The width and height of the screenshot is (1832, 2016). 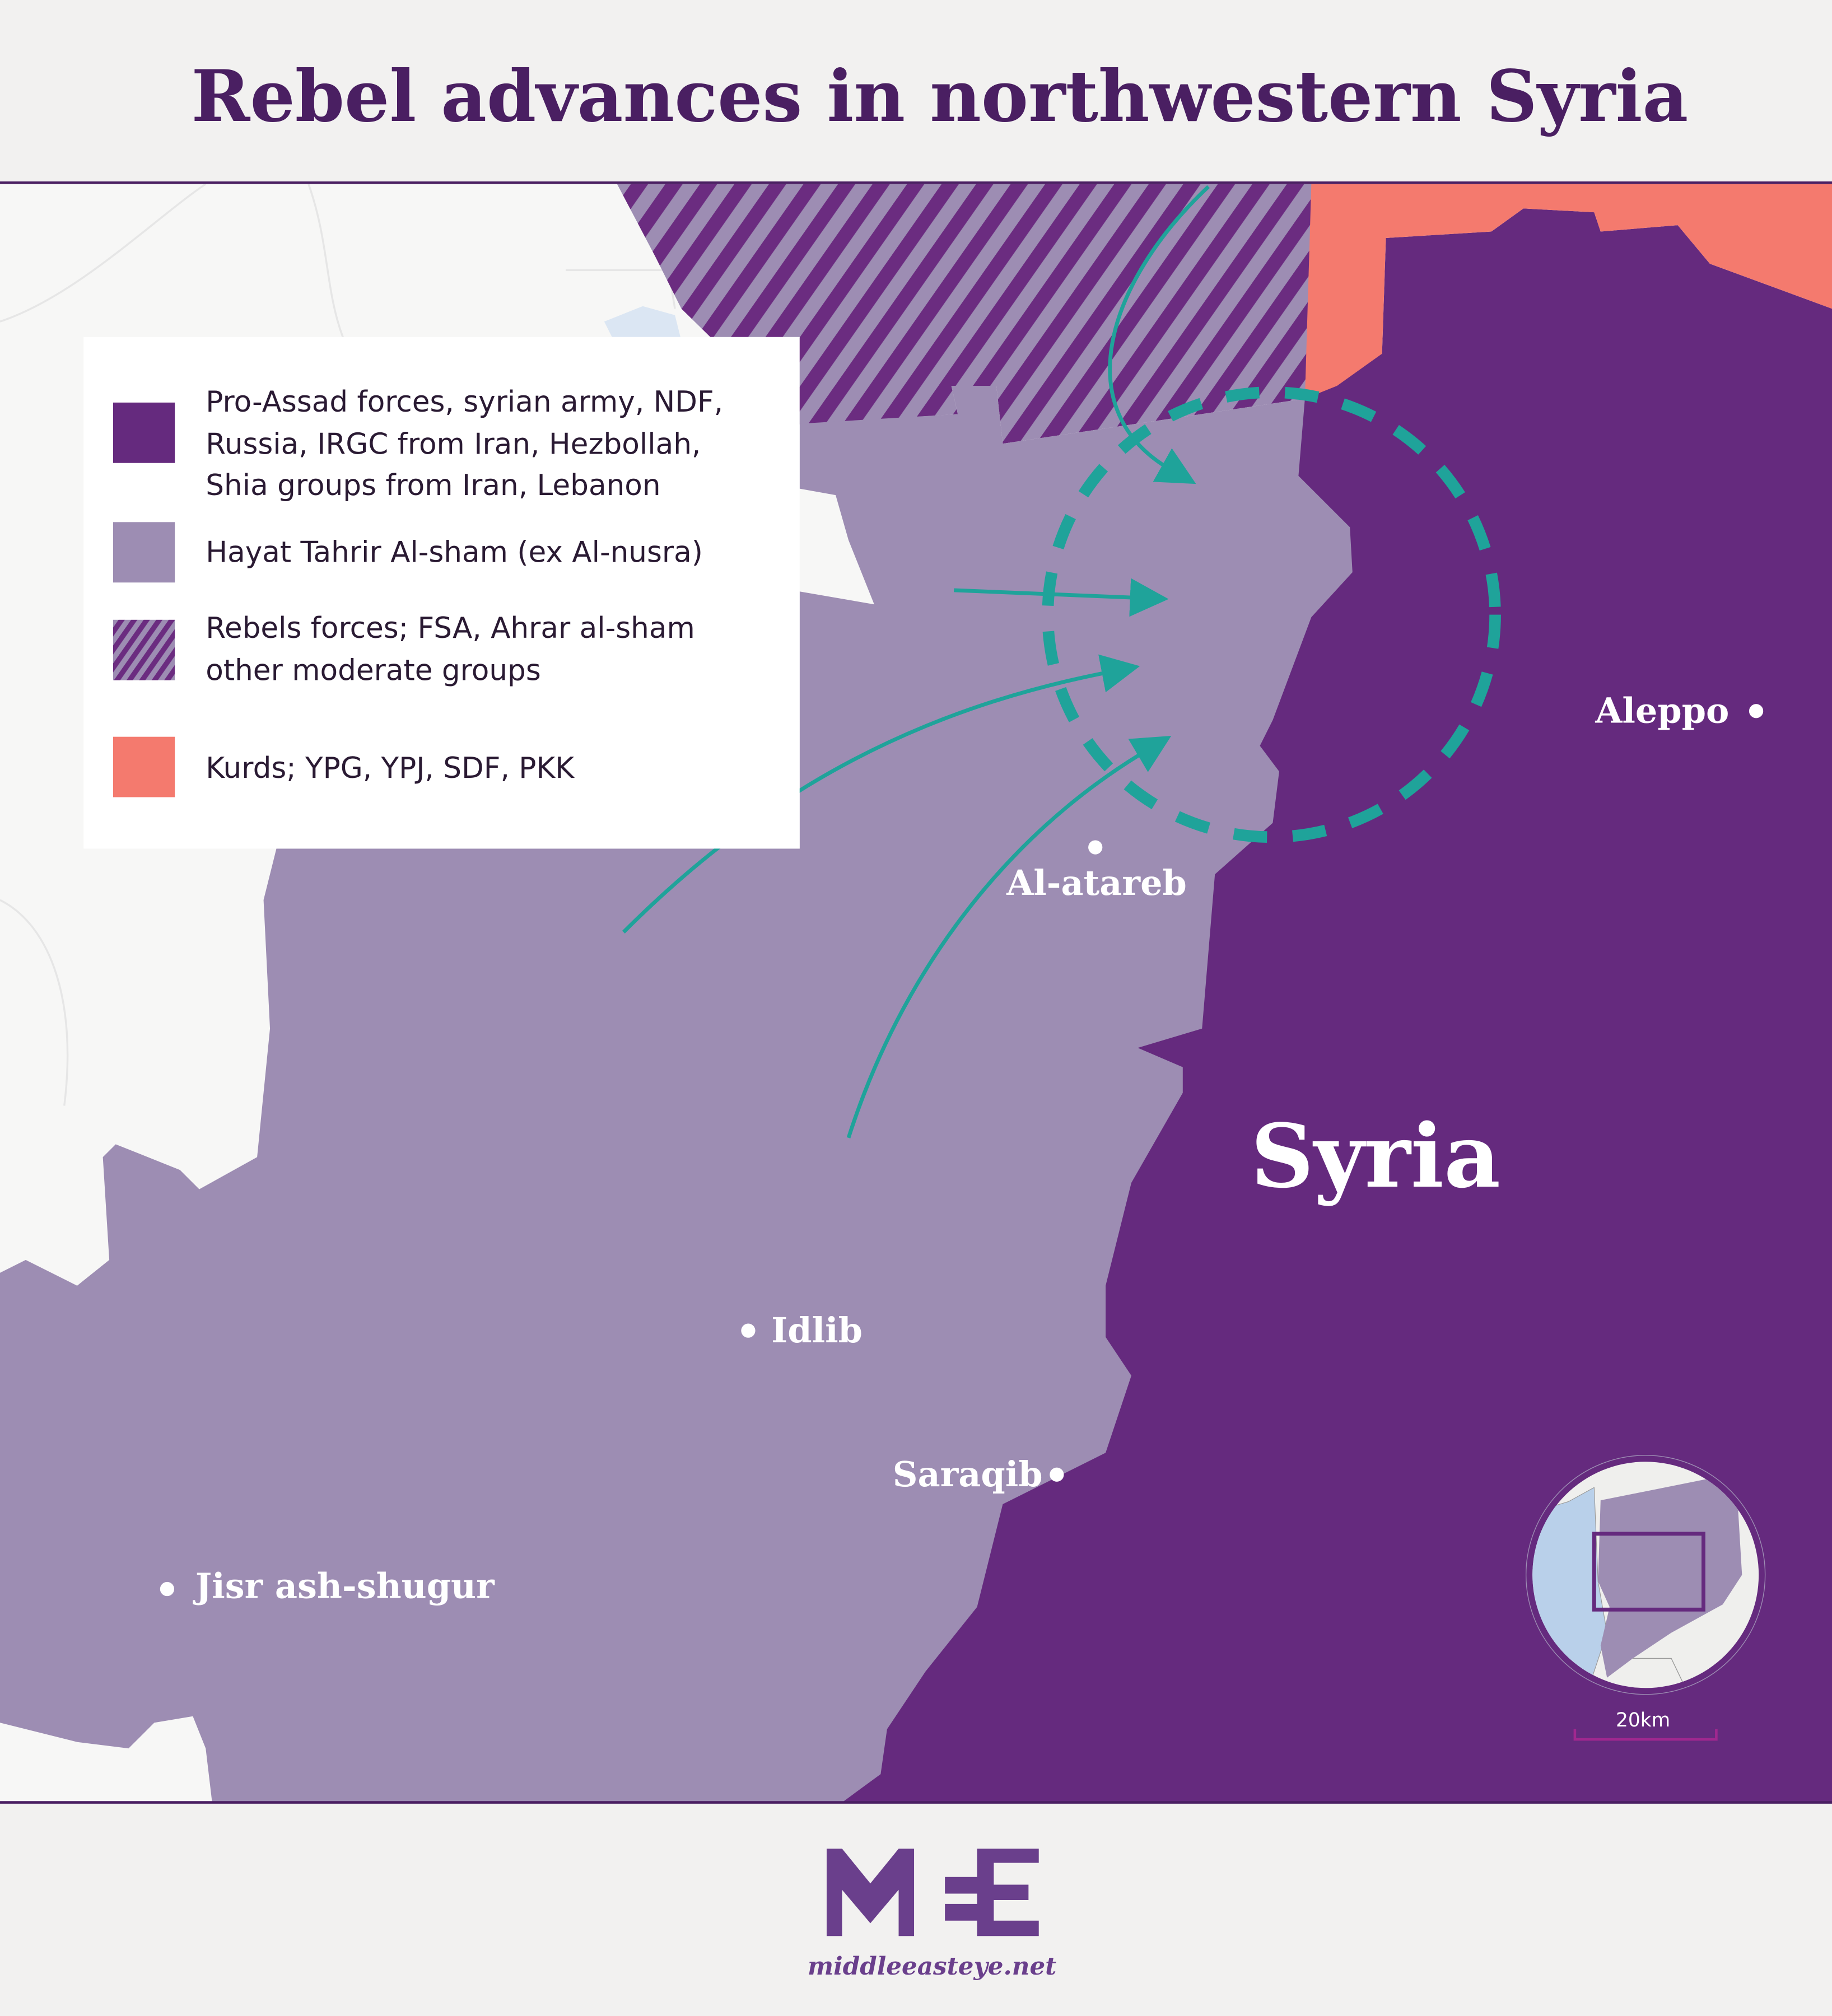 What do you see at coordinates (1375, 1156) in the screenshot?
I see `country-label: Syria` at bounding box center [1375, 1156].